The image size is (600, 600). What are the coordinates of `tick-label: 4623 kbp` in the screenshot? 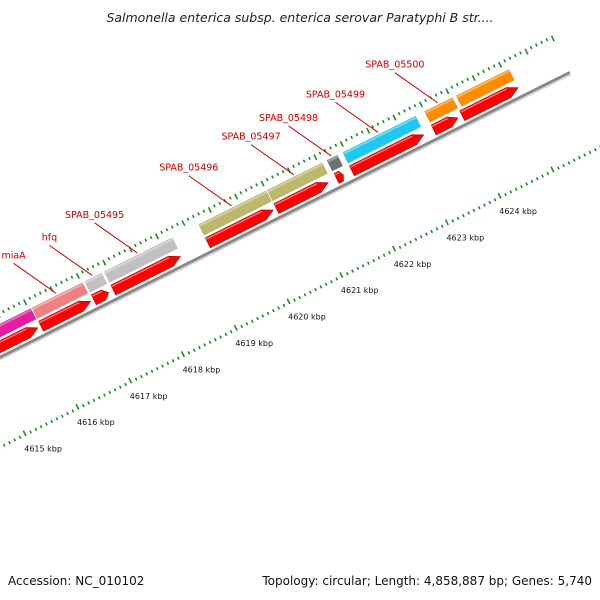 It's located at (465, 237).